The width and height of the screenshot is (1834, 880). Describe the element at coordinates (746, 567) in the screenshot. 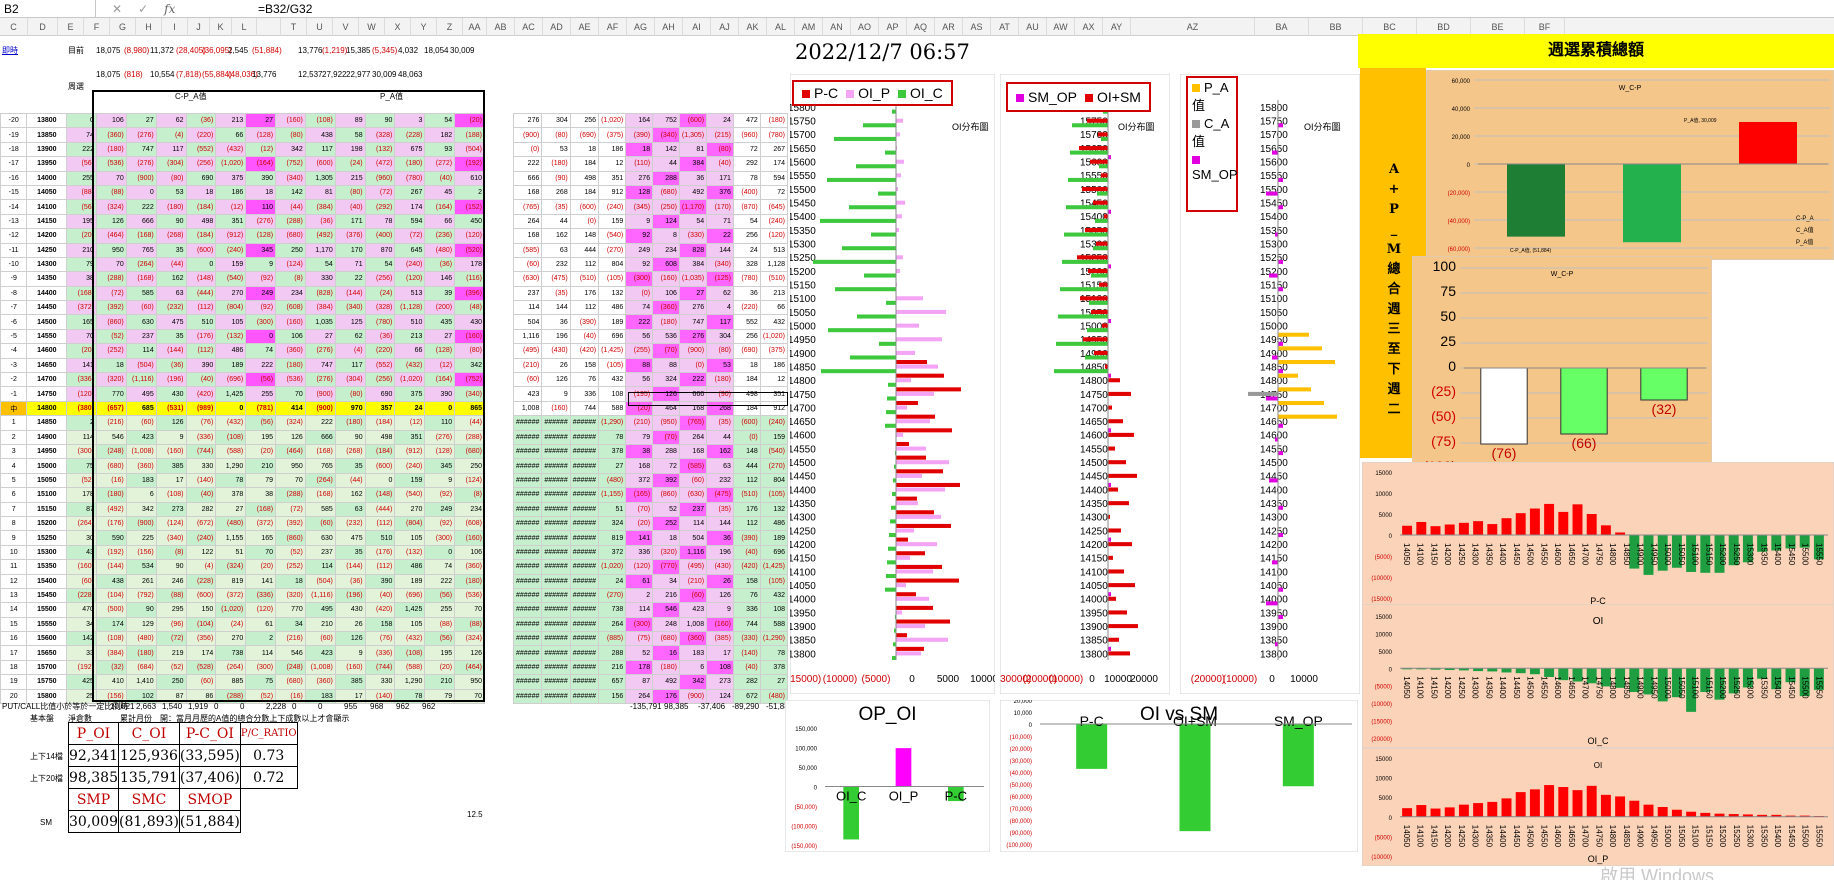

I see `table-cell: (420)` at that location.